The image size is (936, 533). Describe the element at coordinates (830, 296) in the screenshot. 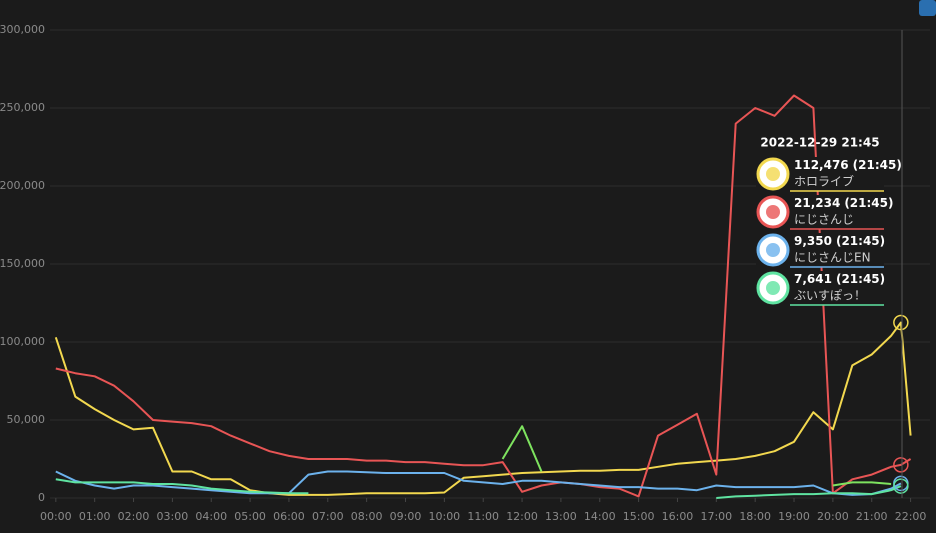

I see `tooltip-series-name: ぶいすぽっ！` at that location.